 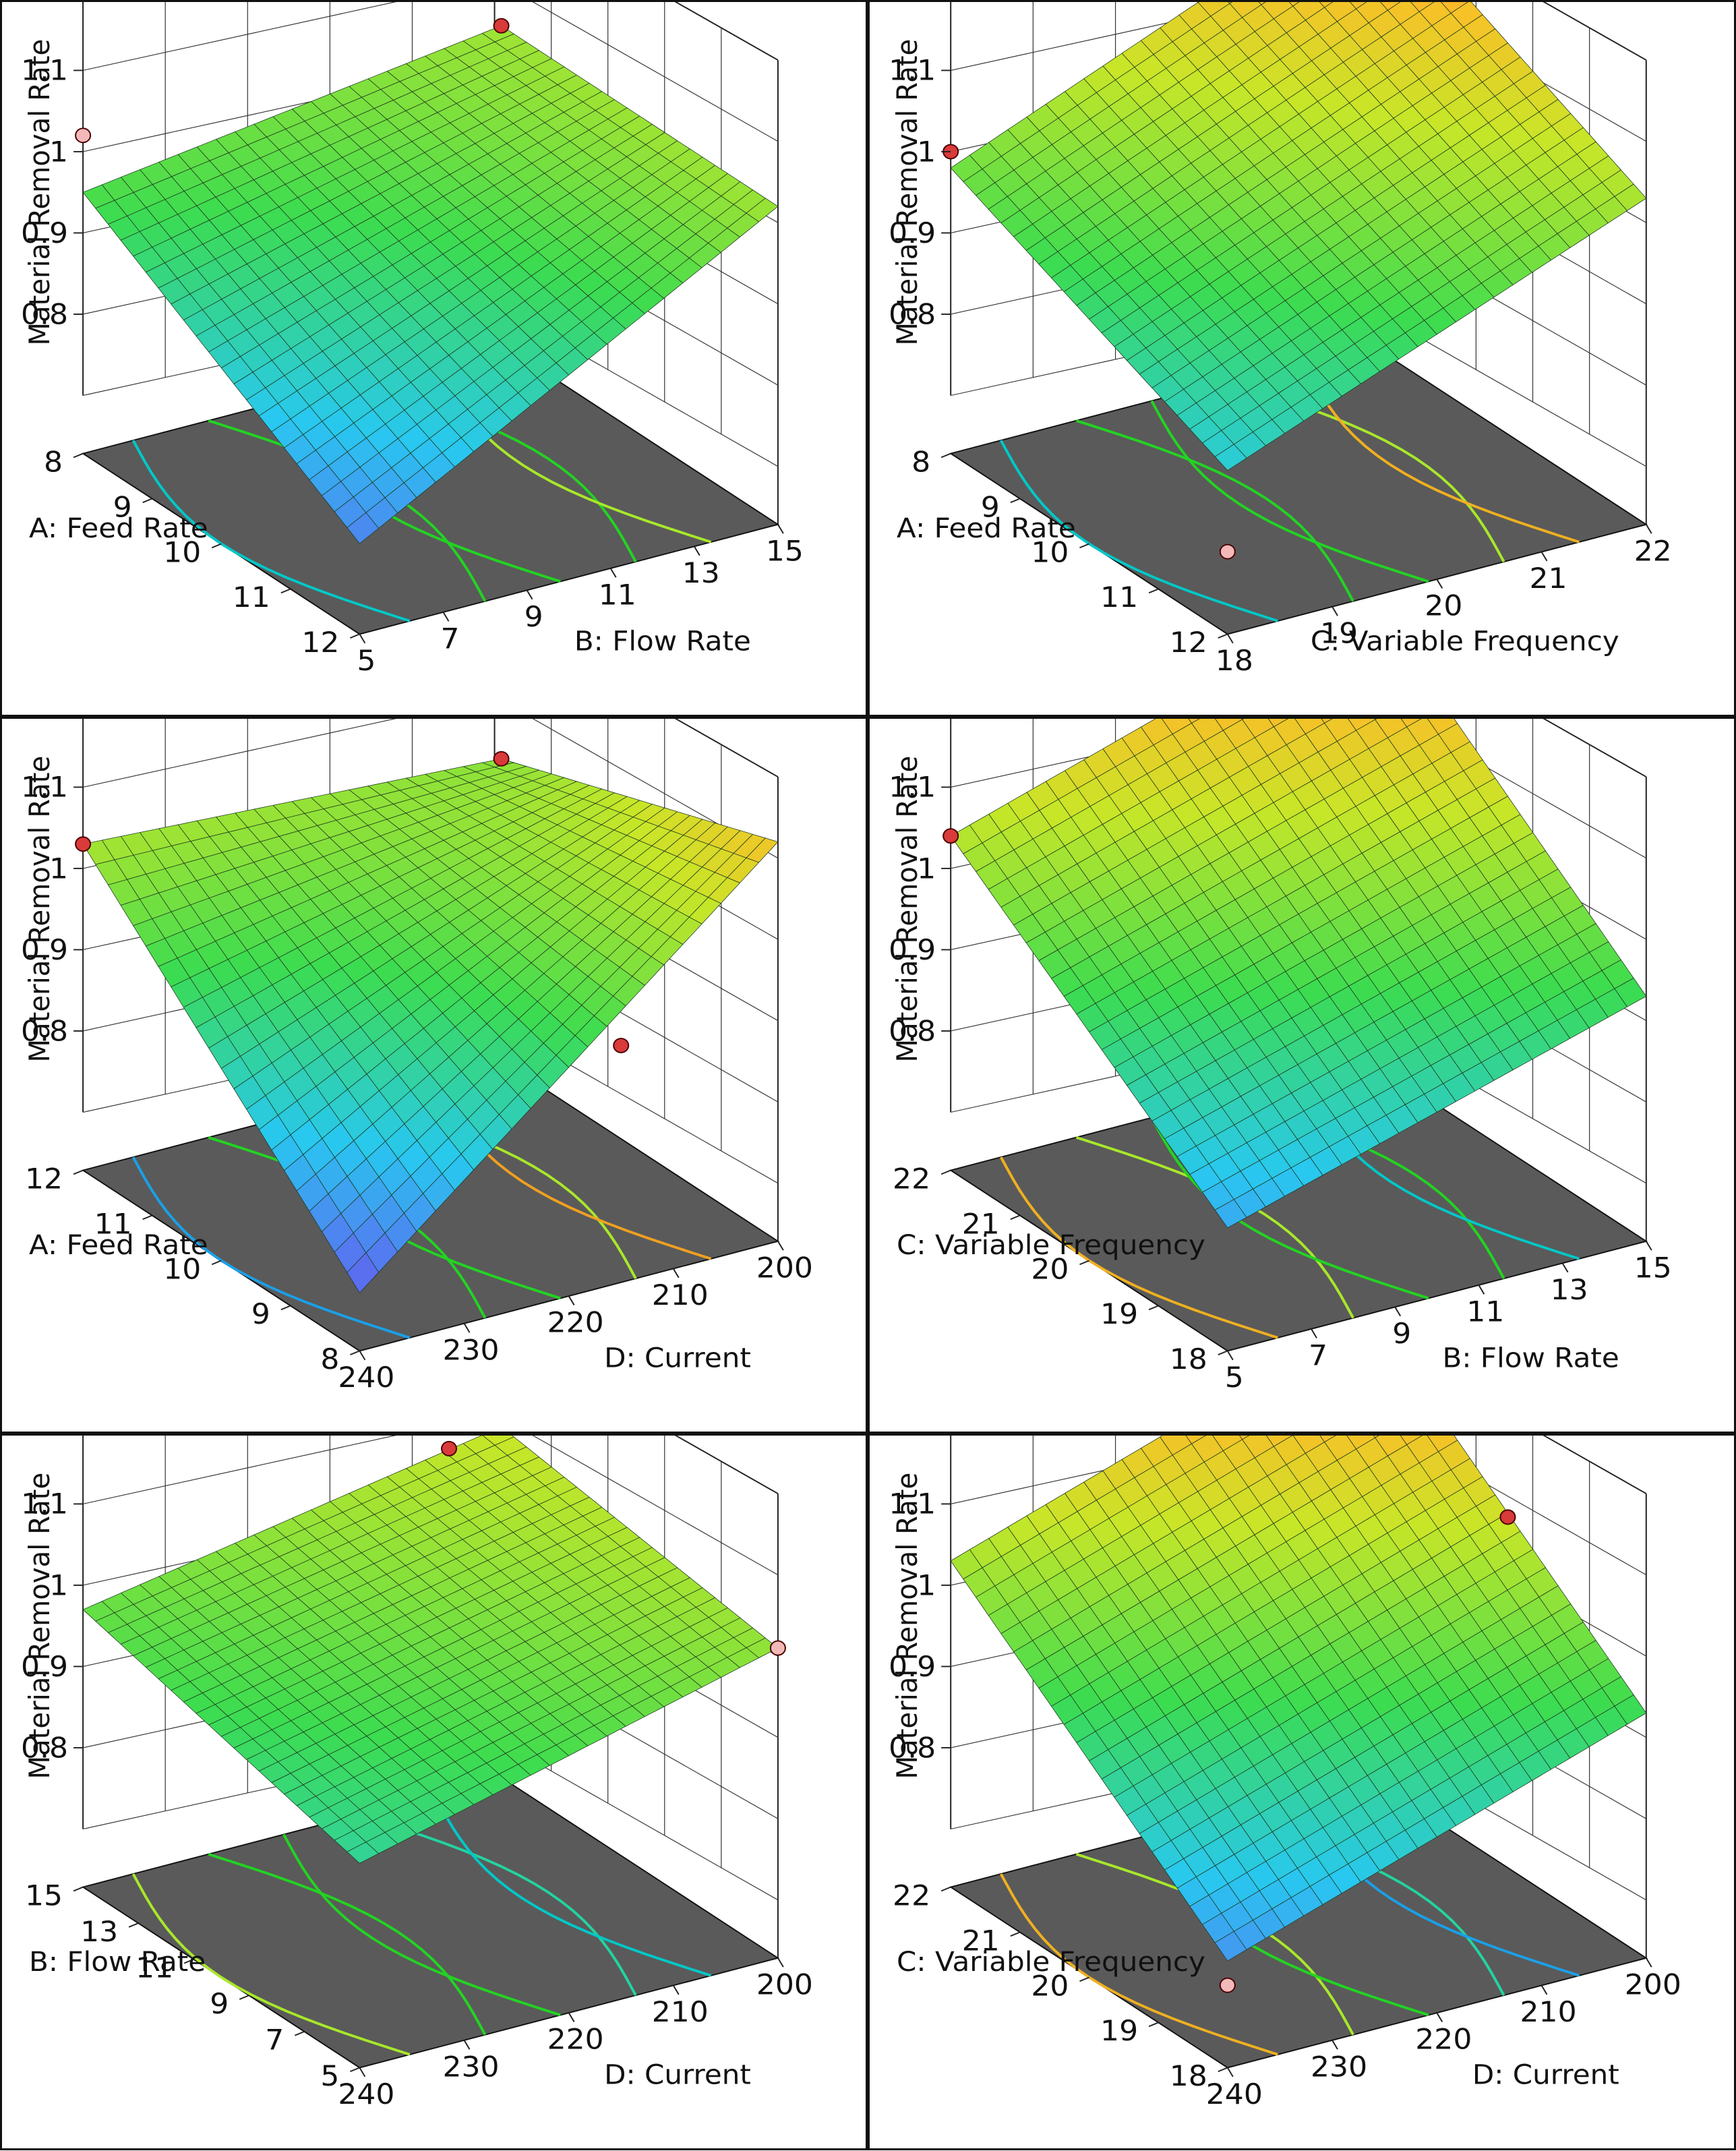 What do you see at coordinates (99, 1932) in the screenshot?
I see `x-tick-label: 13` at bounding box center [99, 1932].